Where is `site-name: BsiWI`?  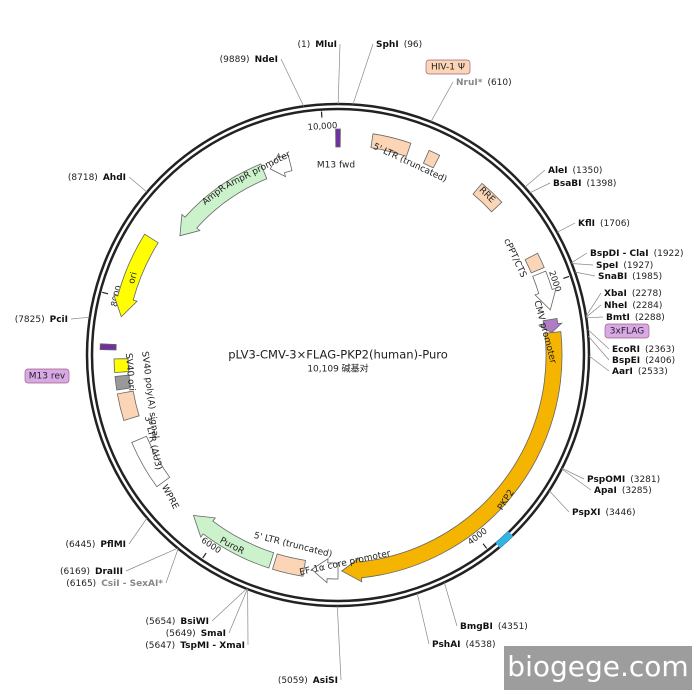
site-name: BsiWI is located at coordinates (194, 622).